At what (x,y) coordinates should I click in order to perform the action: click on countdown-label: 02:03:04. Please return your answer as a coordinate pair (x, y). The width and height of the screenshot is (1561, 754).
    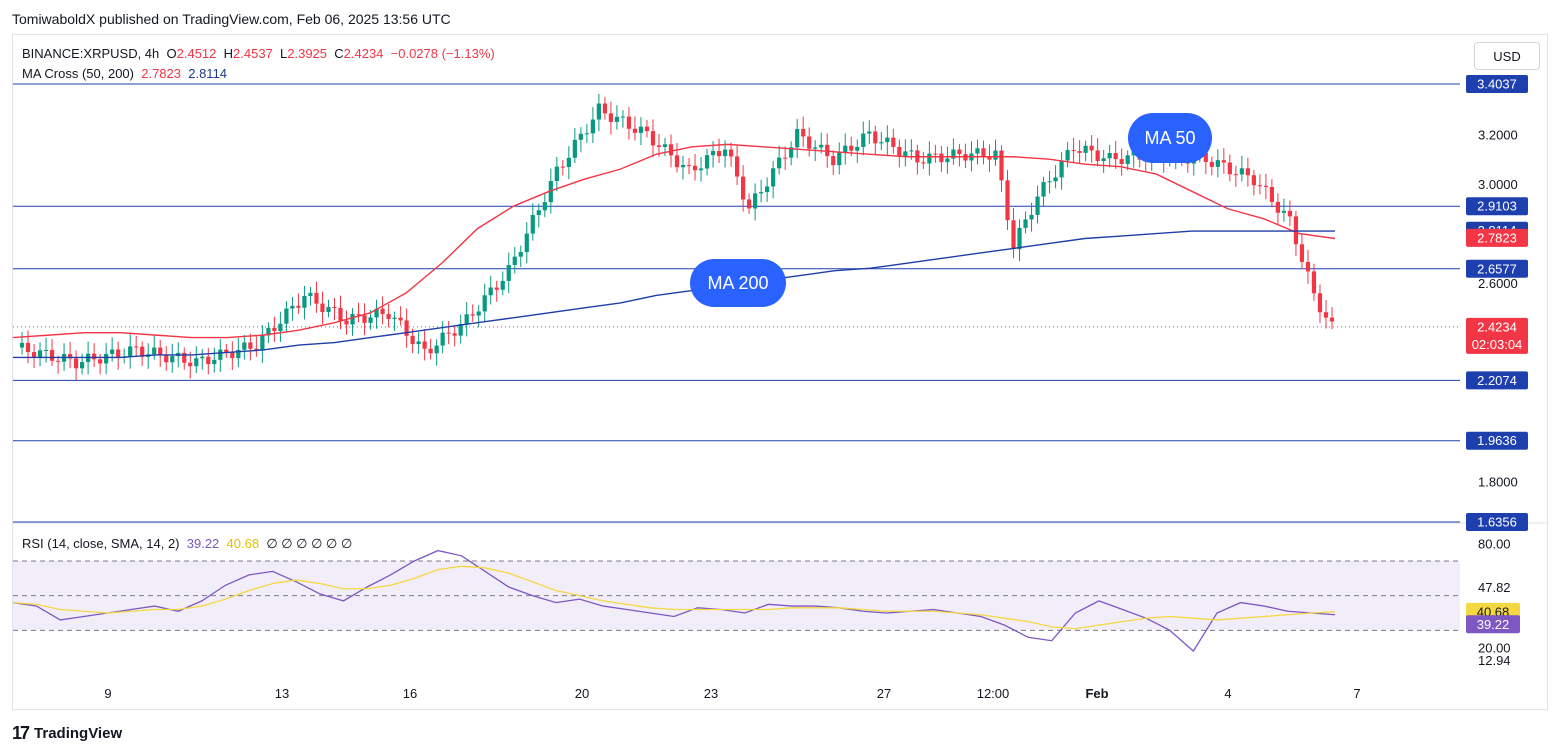
    Looking at the image, I should click on (1497, 344).